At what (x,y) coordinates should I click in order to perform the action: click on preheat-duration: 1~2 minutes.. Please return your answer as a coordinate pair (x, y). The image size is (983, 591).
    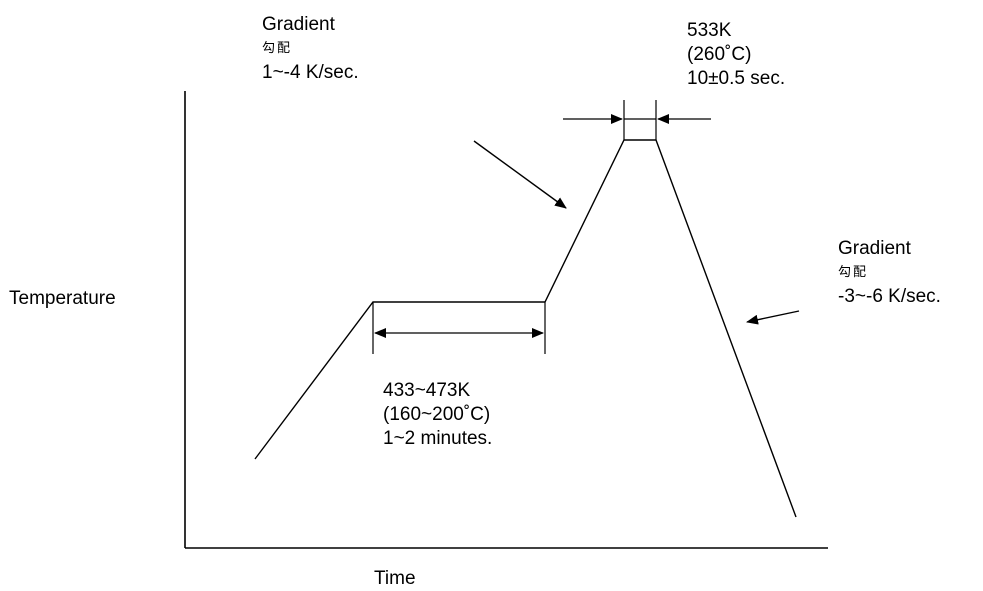
    Looking at the image, I should click on (438, 438).